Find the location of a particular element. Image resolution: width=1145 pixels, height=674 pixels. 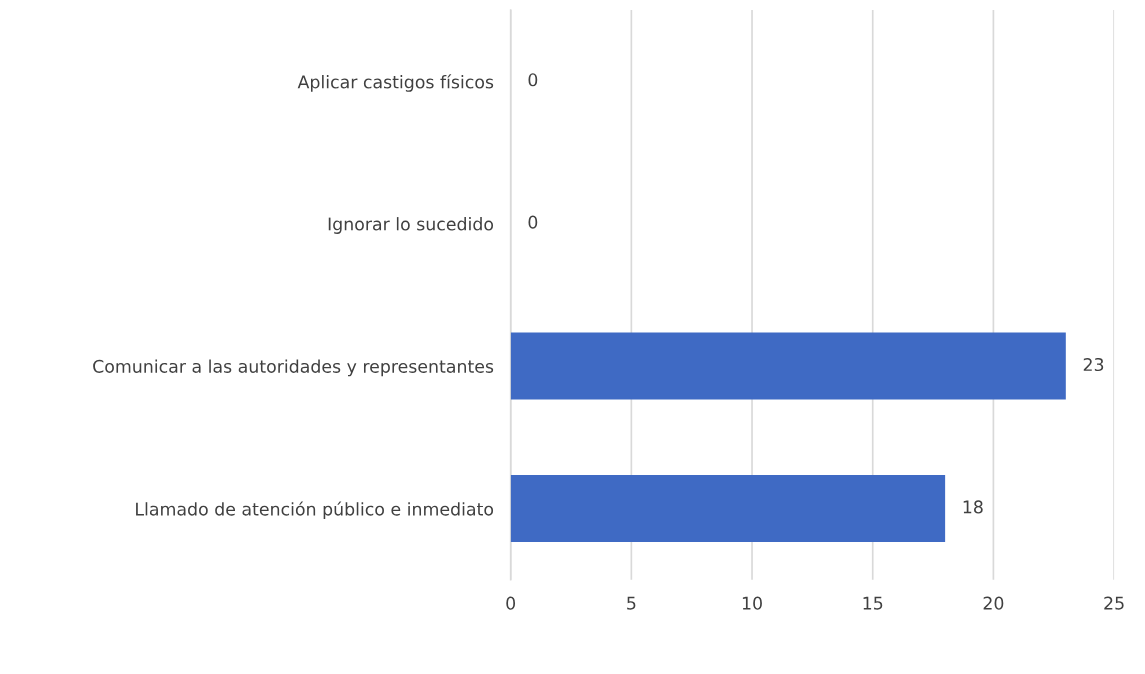

x-tick-label: 10 is located at coordinates (752, 603).